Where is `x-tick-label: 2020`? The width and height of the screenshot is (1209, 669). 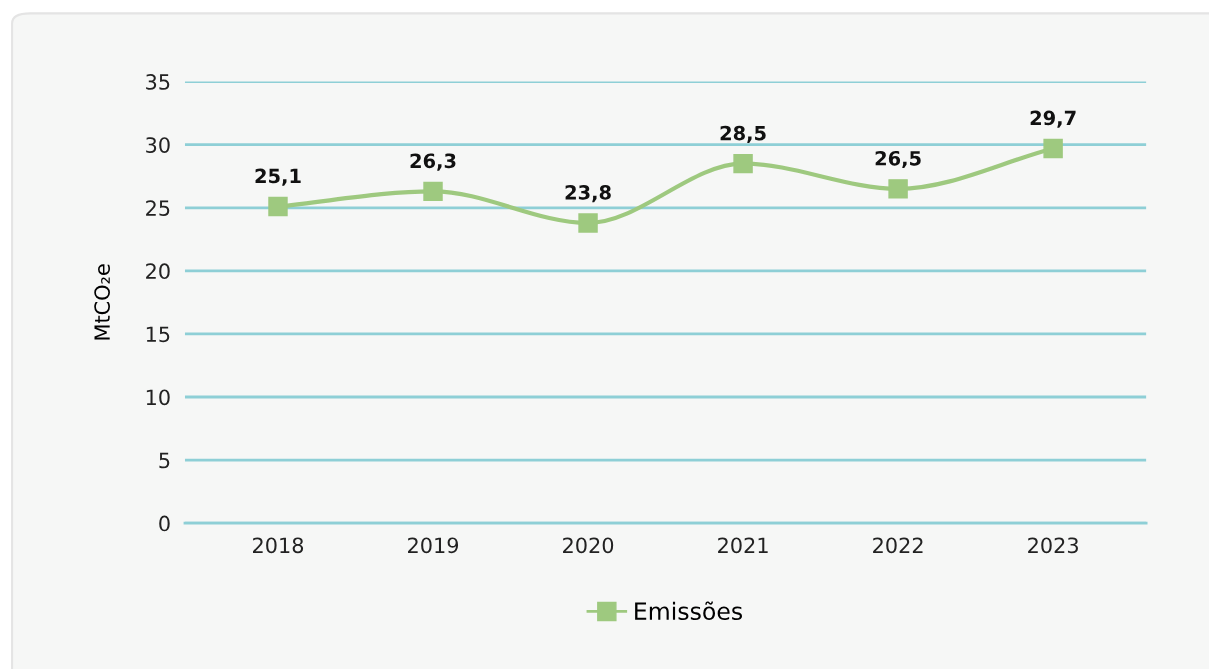 x-tick-label: 2020 is located at coordinates (588, 545).